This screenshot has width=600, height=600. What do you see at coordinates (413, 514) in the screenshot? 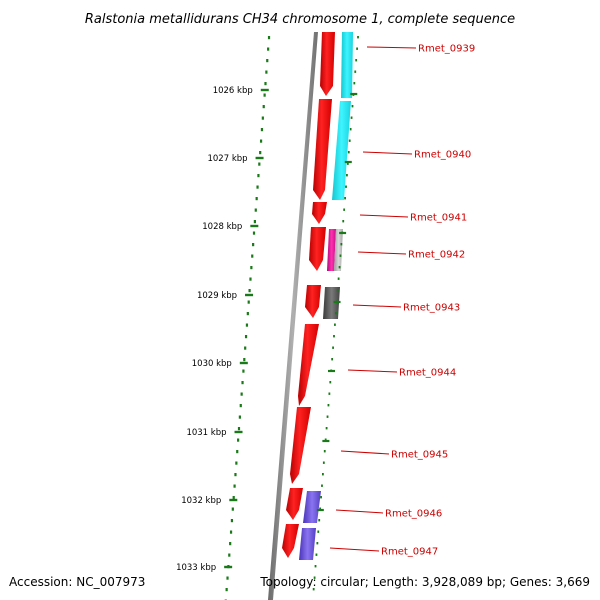
I see `gene-label: Rmet_0946` at bounding box center [413, 514].